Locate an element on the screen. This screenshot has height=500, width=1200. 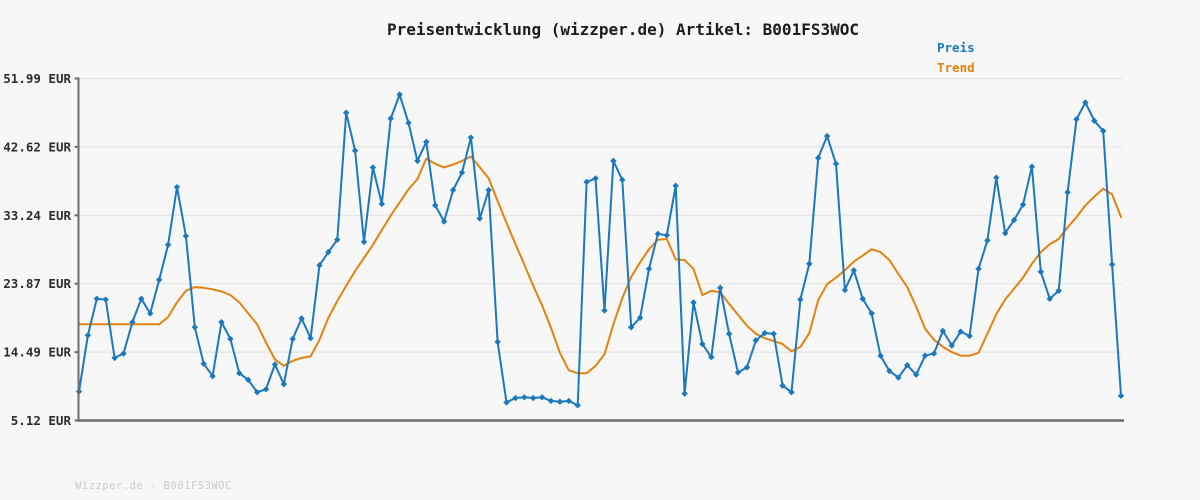
chart-legend: Preis Trend is located at coordinates (956, 58).